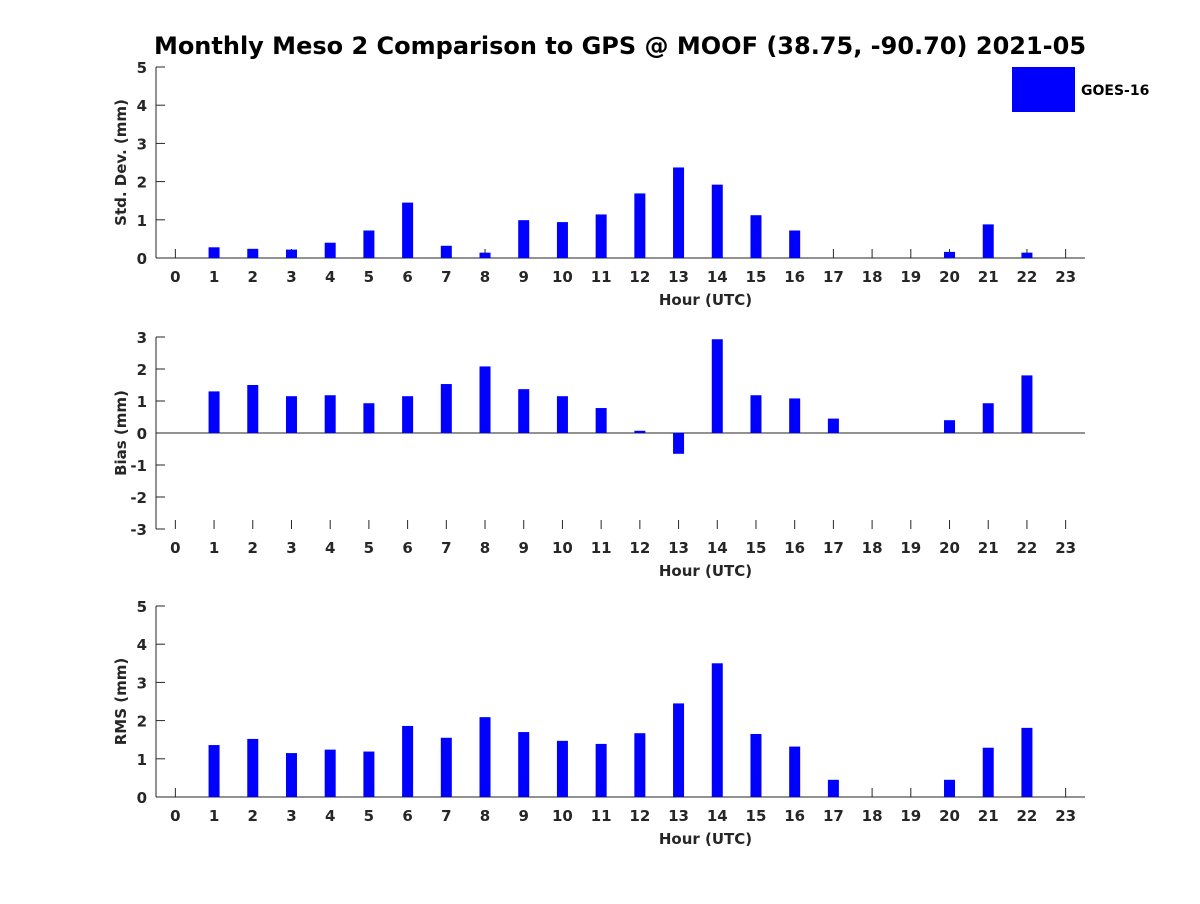 Image resolution: width=1200 pixels, height=904 pixels. I want to click on x-tick-label: 18, so click(872, 816).